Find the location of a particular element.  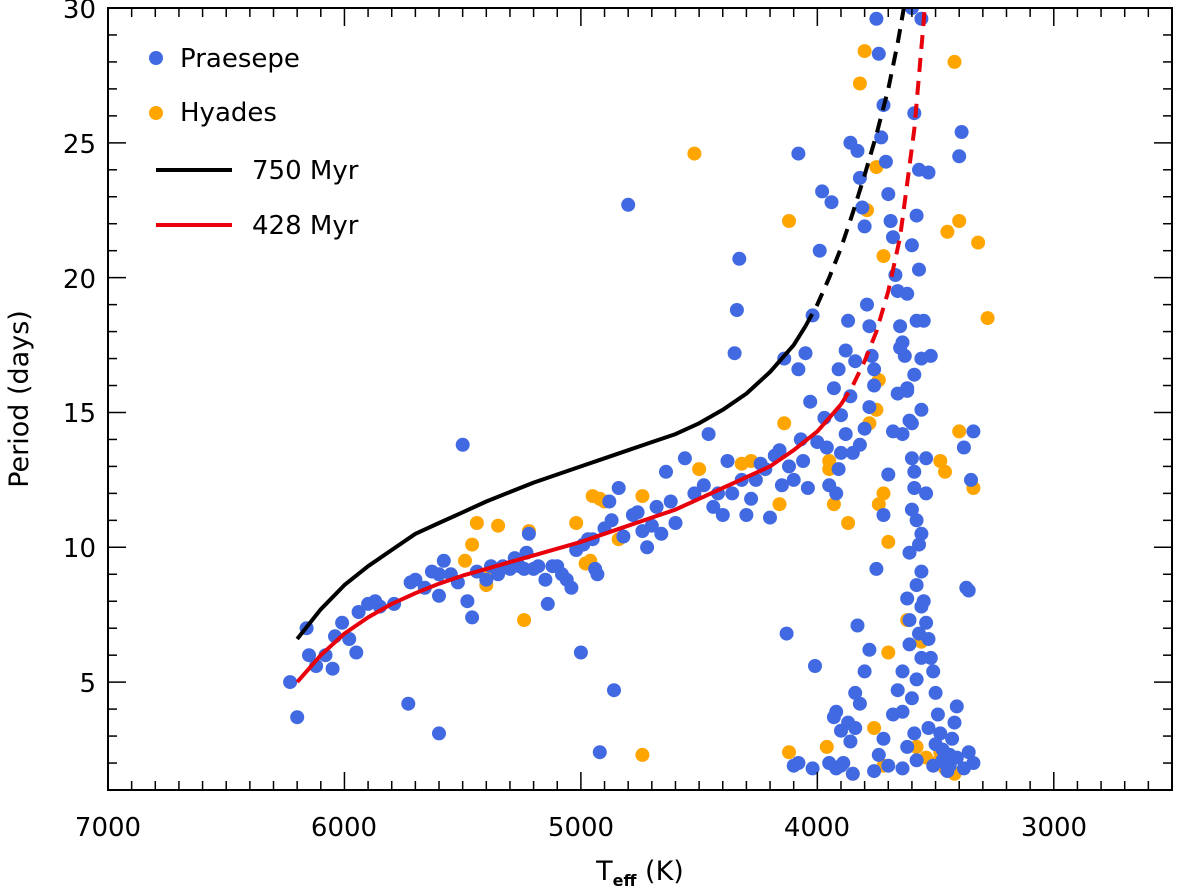

y-tick-label-10: 10 is located at coordinates (79, 549).